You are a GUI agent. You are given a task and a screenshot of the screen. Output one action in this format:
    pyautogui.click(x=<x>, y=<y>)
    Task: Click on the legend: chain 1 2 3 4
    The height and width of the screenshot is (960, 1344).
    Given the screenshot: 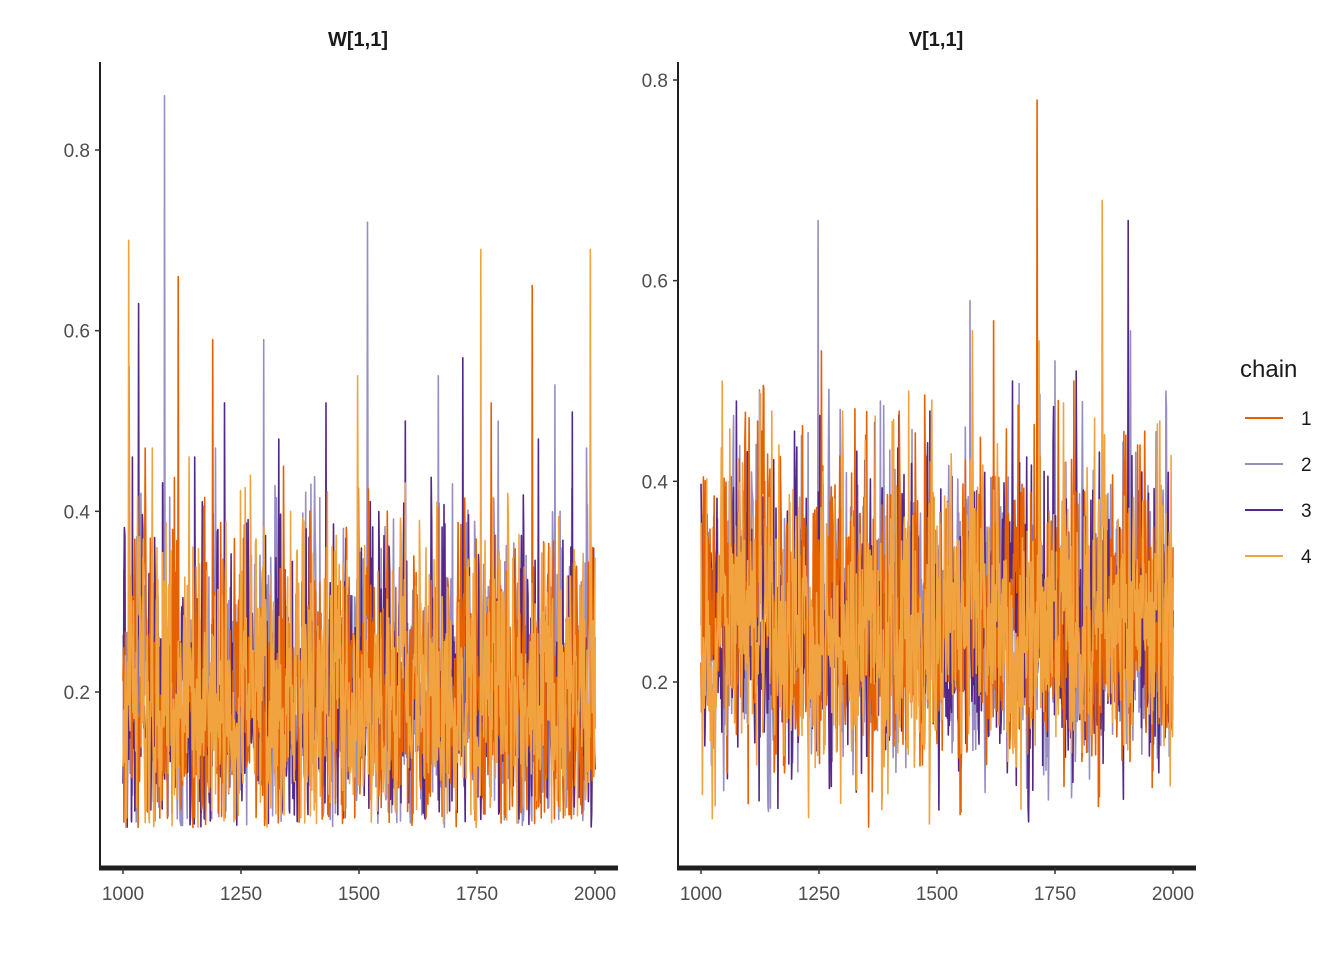 What is the action you would take?
    pyautogui.click(x=1276, y=462)
    